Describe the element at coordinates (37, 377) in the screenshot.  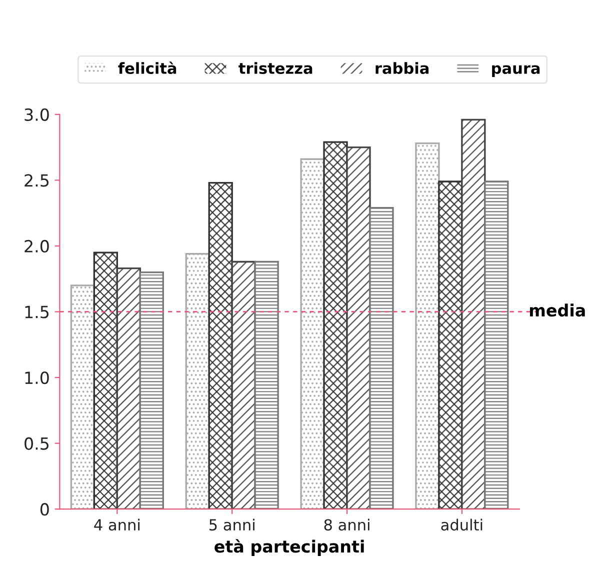
I see `y-tick-label: 1.0` at that location.